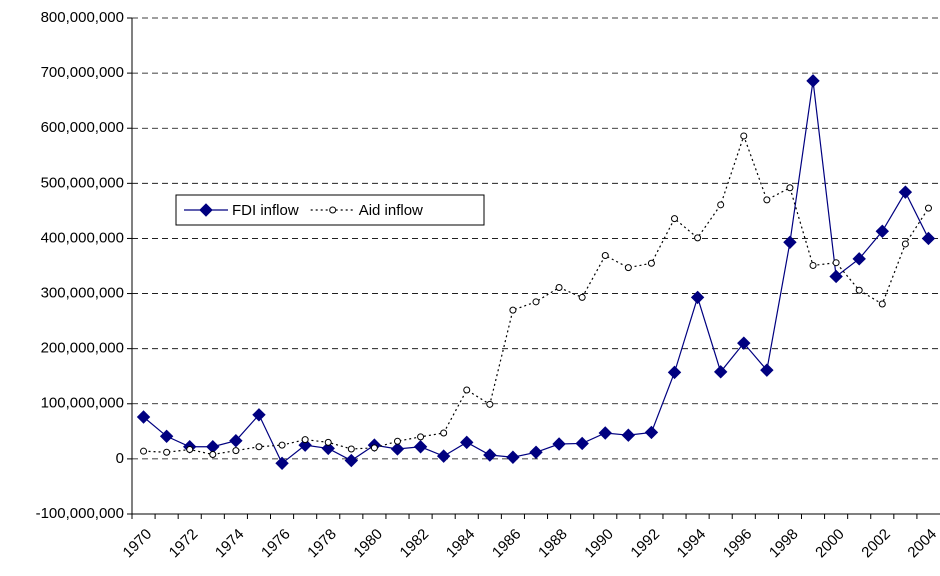  What do you see at coordinates (415, 544) in the screenshot?
I see `x-tick-label: 1982` at bounding box center [415, 544].